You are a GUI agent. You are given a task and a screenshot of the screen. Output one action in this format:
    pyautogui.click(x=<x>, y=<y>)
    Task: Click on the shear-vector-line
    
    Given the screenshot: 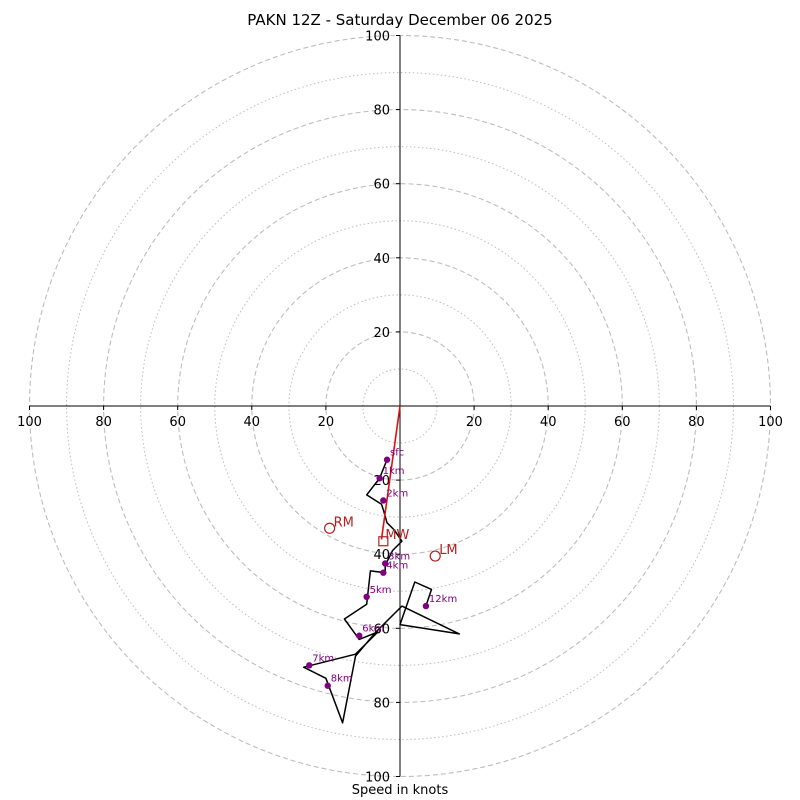 What is the action you would take?
    pyautogui.click(x=390, y=472)
    